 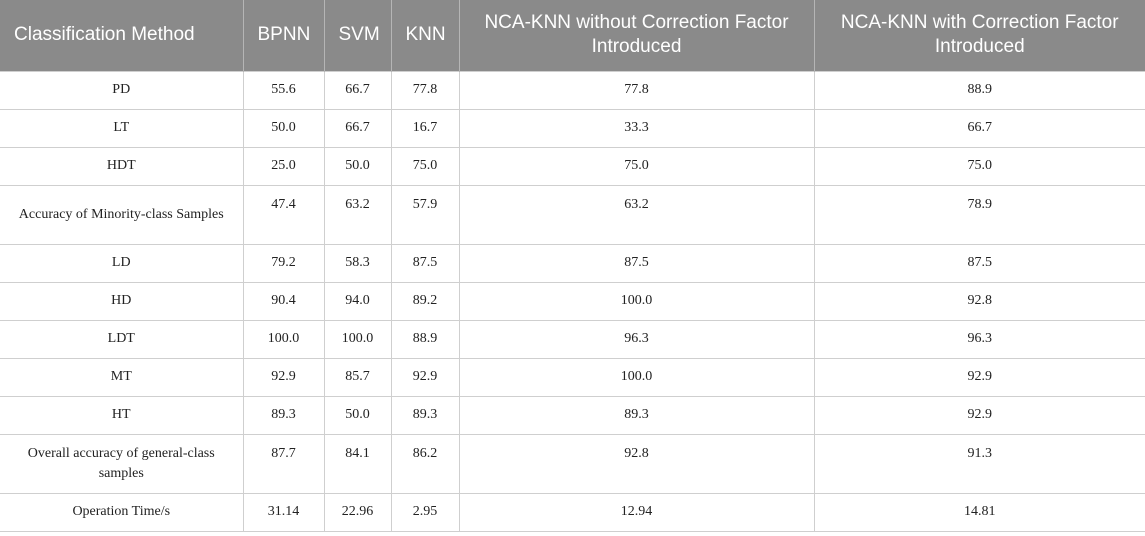 I want to click on header-knn: KNN, so click(x=425, y=35).